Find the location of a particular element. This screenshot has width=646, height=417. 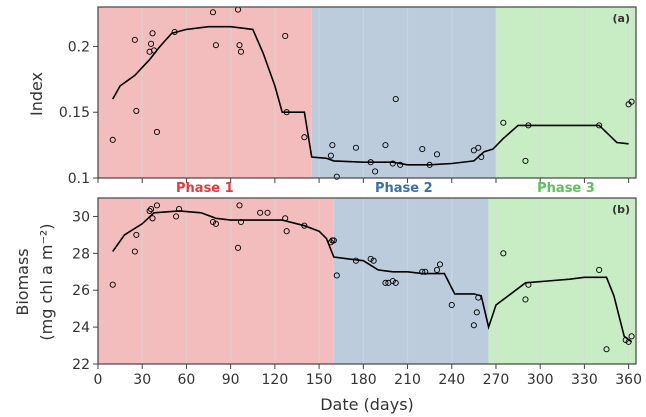

y-axis-title-a: Index is located at coordinates (36, 94).